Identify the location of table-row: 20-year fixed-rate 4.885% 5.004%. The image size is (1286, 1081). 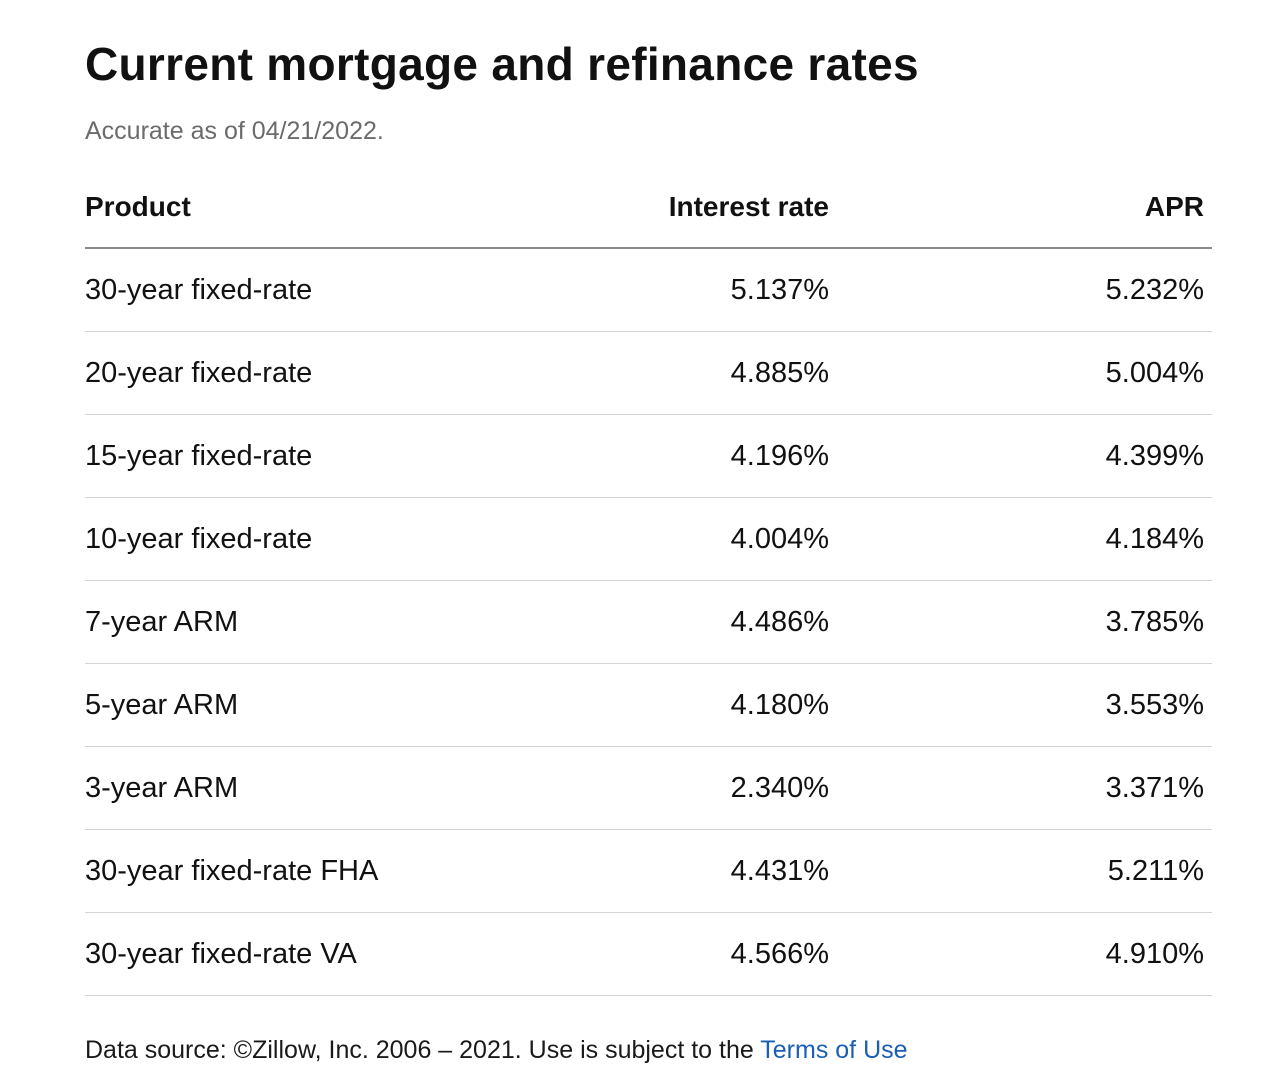
(648, 373).